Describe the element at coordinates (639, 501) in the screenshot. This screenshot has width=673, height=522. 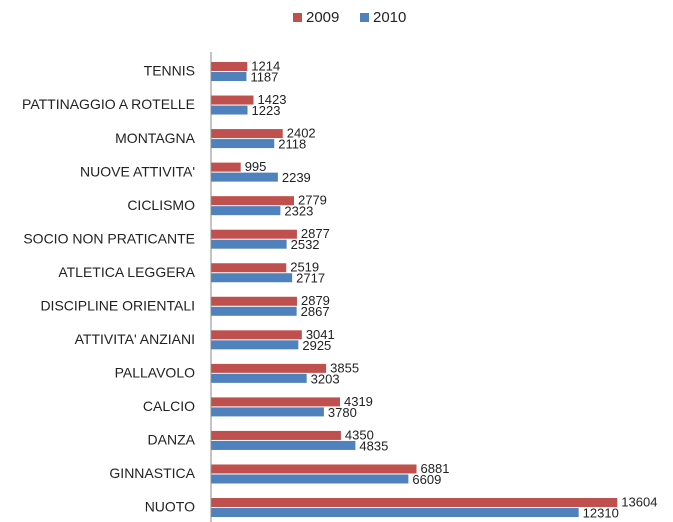
I see `data-label: 13604` at that location.